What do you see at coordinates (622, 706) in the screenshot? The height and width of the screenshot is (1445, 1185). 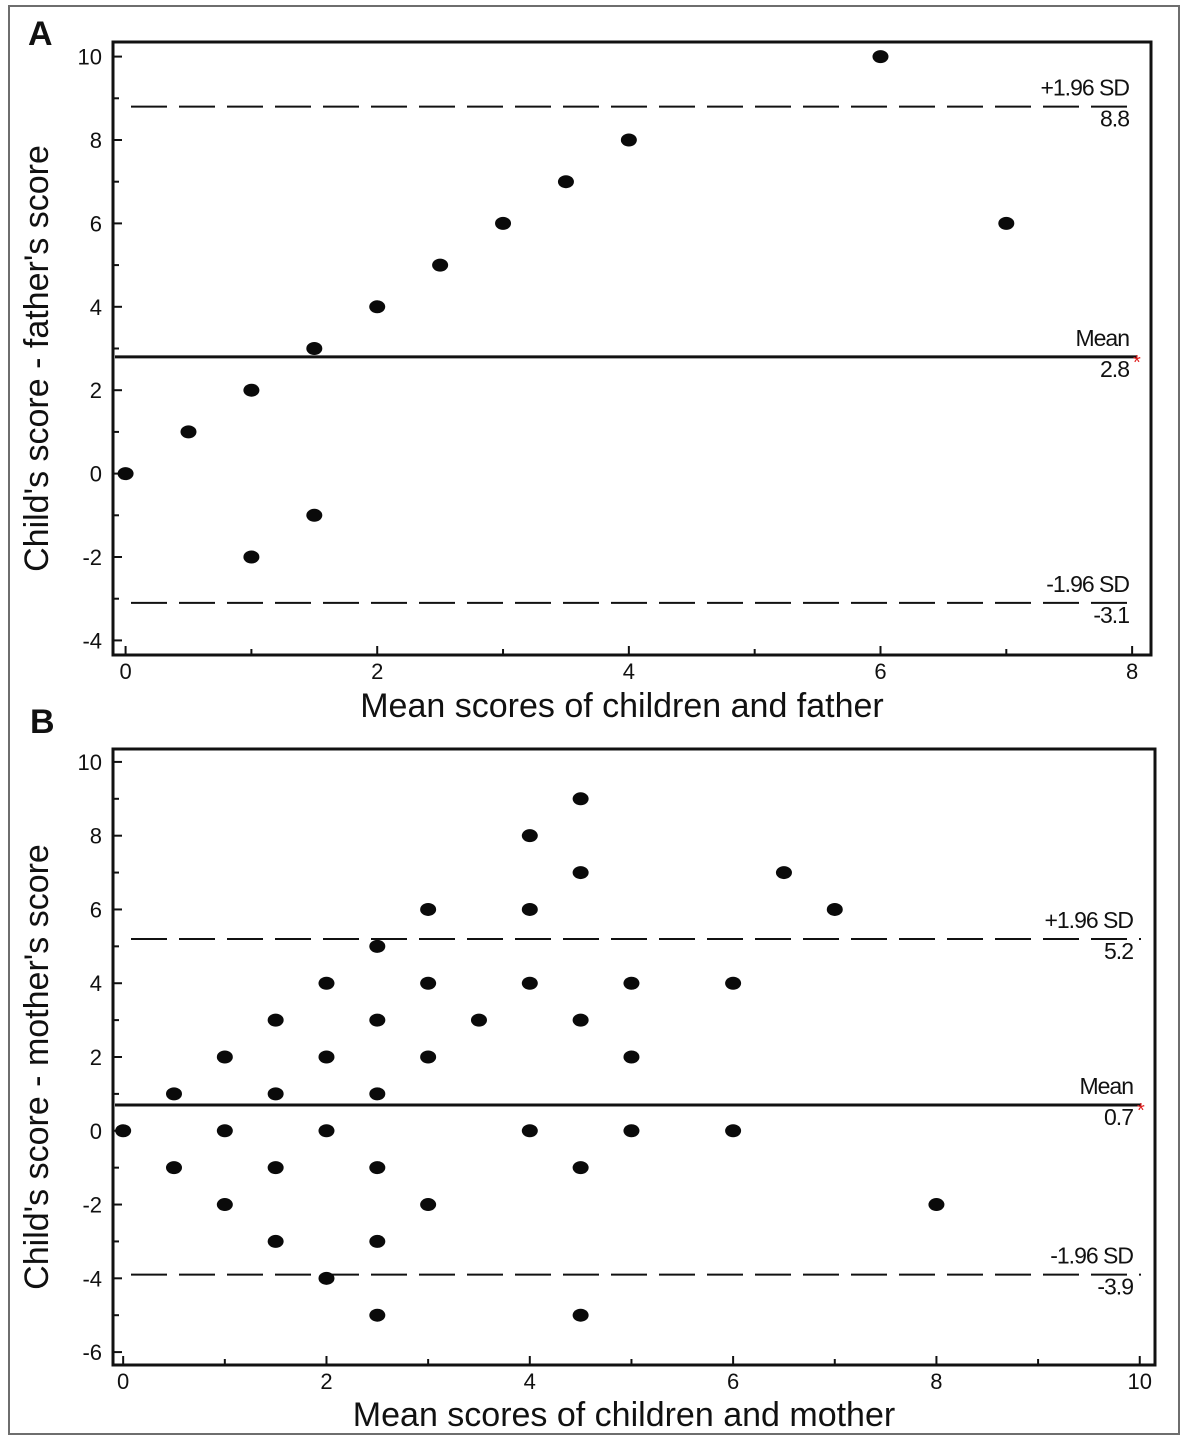 I see `x-axis-title: Mean scores of children and father` at bounding box center [622, 706].